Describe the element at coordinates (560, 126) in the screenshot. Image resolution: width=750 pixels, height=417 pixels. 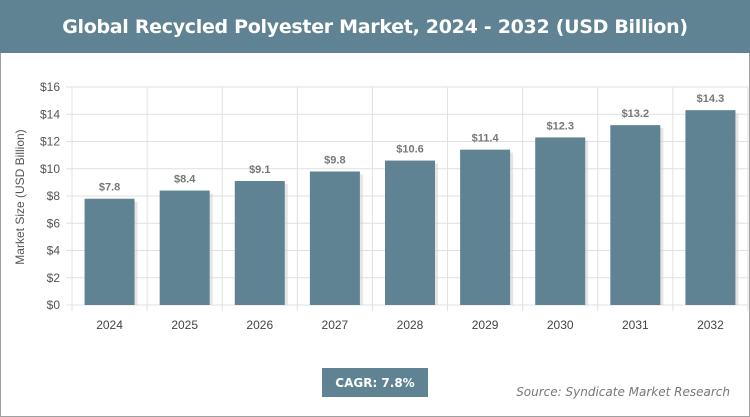
I see `data-label: $12.3` at that location.